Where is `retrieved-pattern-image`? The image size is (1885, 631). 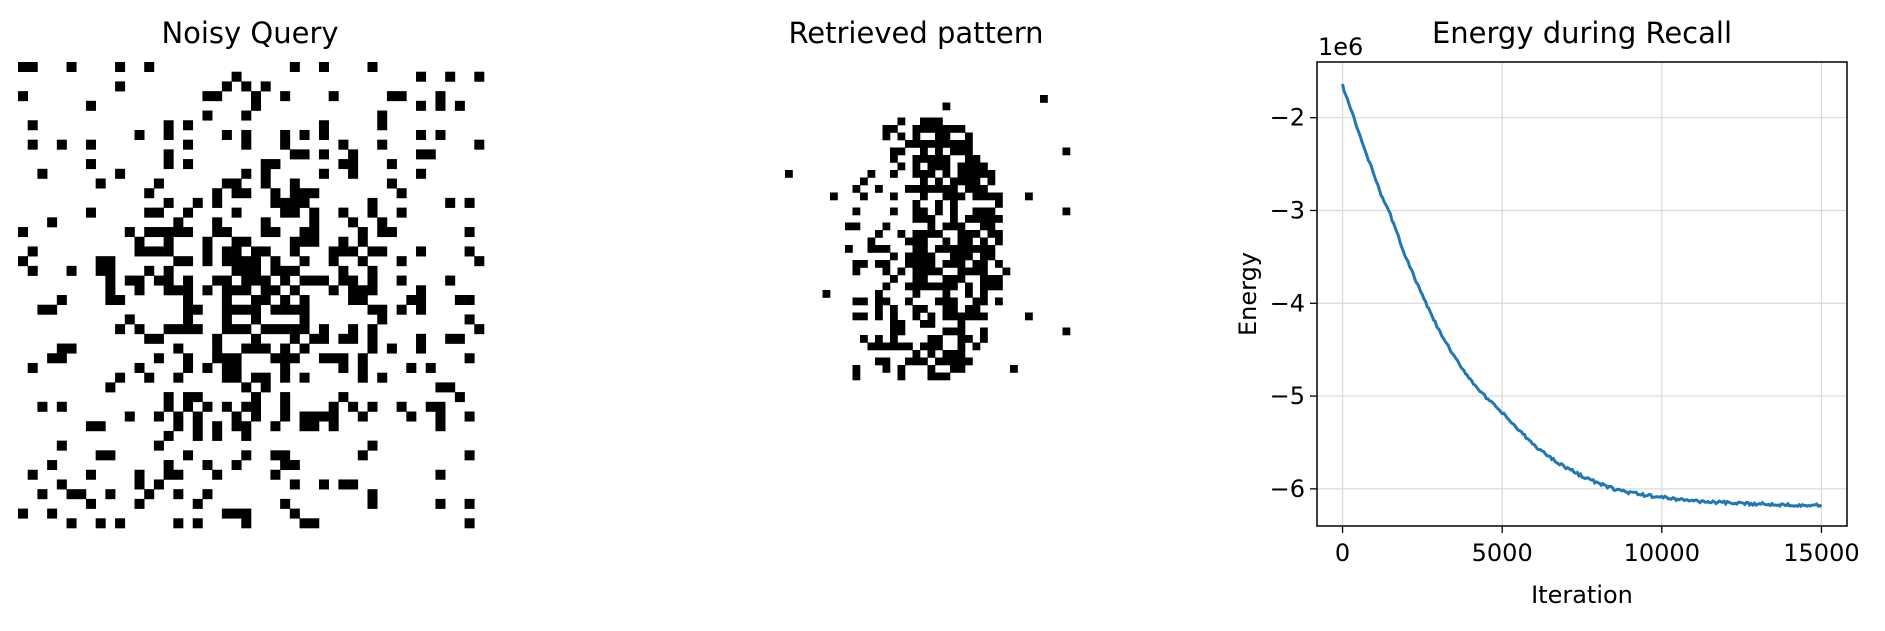
retrieved-pattern-image is located at coordinates (928, 238).